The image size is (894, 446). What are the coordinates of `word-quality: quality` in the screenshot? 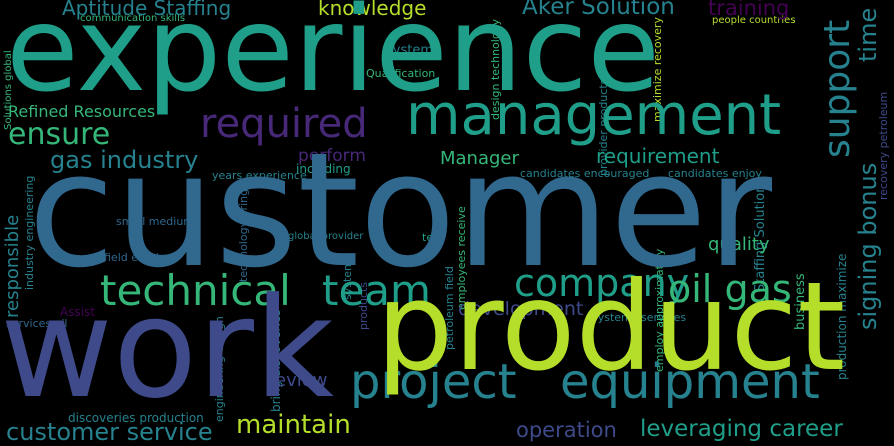 It's located at (739, 244).